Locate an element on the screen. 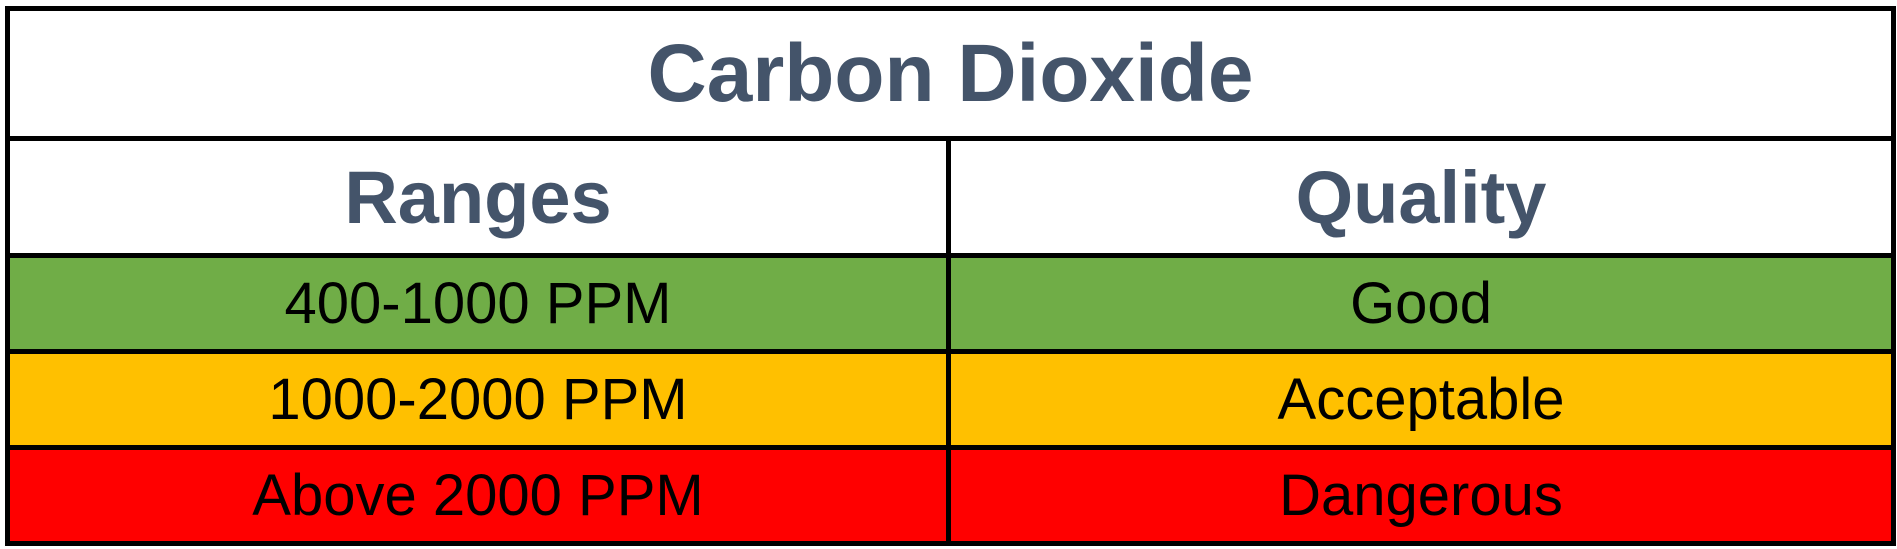 This screenshot has height=549, width=1897. range-cell: Above 2000 PPM is located at coordinates (478, 495).